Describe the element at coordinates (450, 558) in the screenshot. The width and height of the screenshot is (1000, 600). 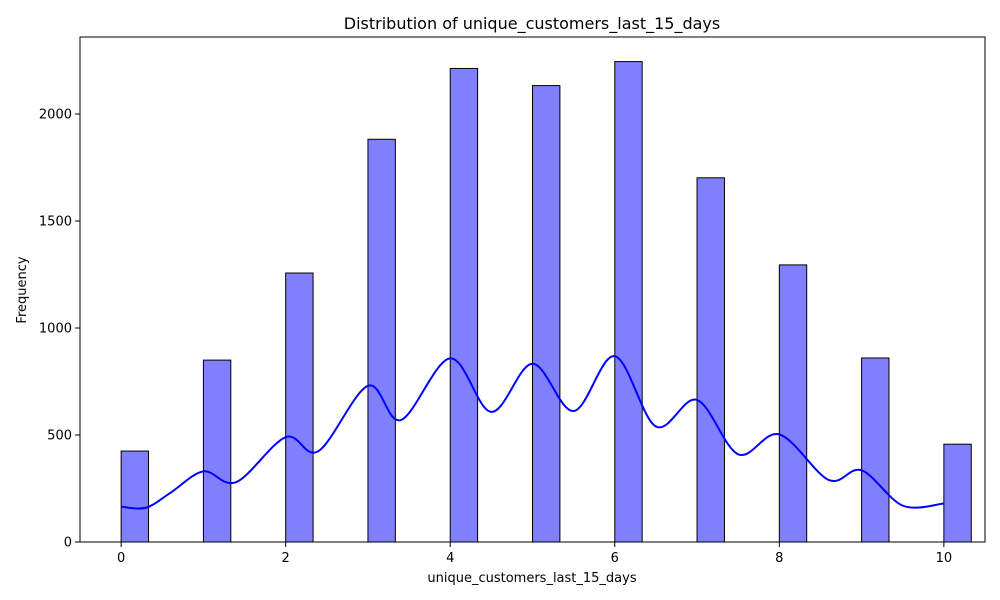
I see `x-tick-label-4: 4` at that location.